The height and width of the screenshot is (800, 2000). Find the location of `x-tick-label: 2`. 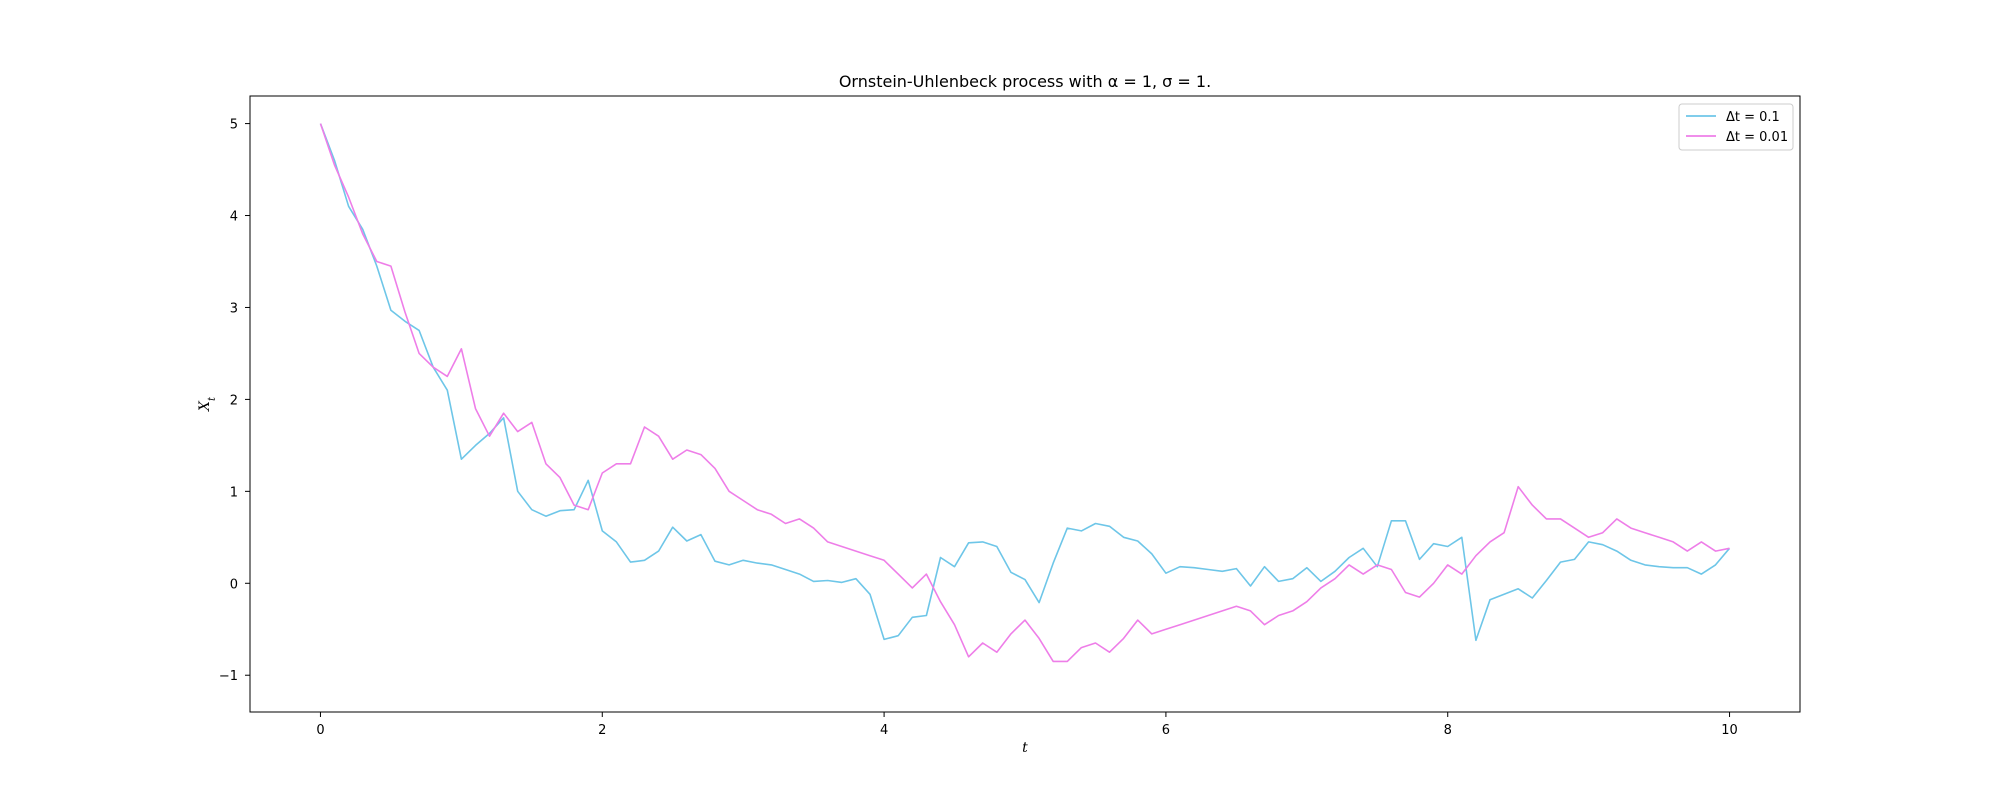

x-tick-label: 2 is located at coordinates (602, 730).